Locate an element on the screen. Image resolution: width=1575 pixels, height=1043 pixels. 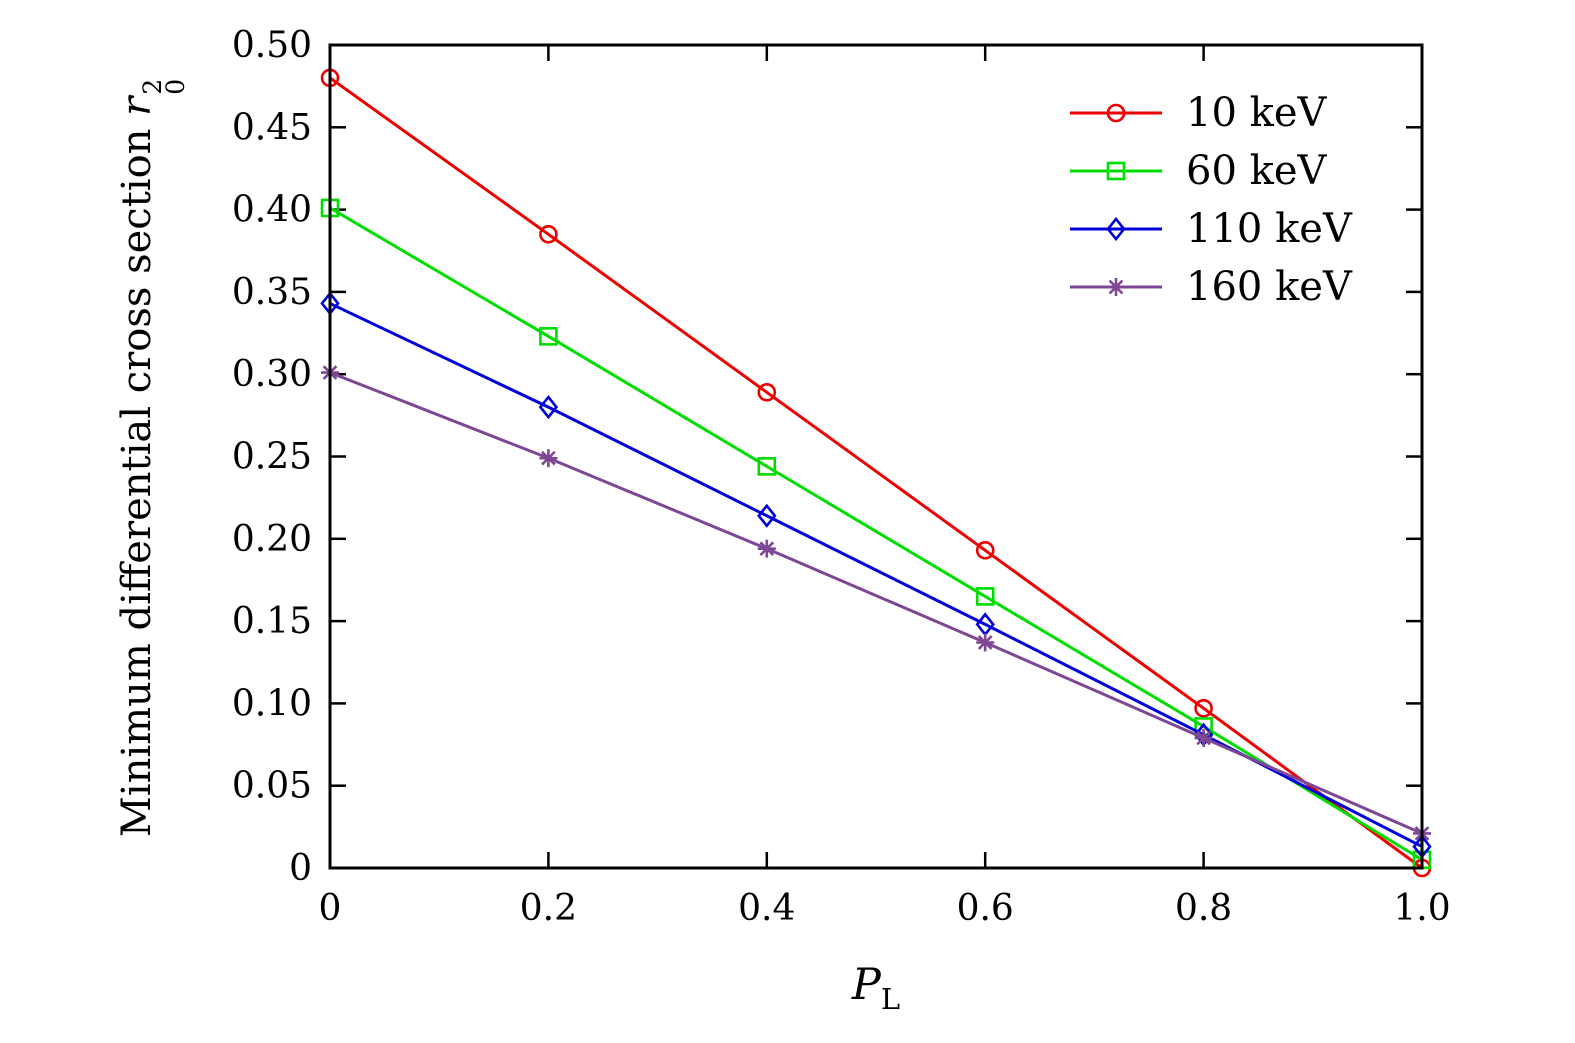
legend-label-160kev: 160 keV is located at coordinates (1269, 287).